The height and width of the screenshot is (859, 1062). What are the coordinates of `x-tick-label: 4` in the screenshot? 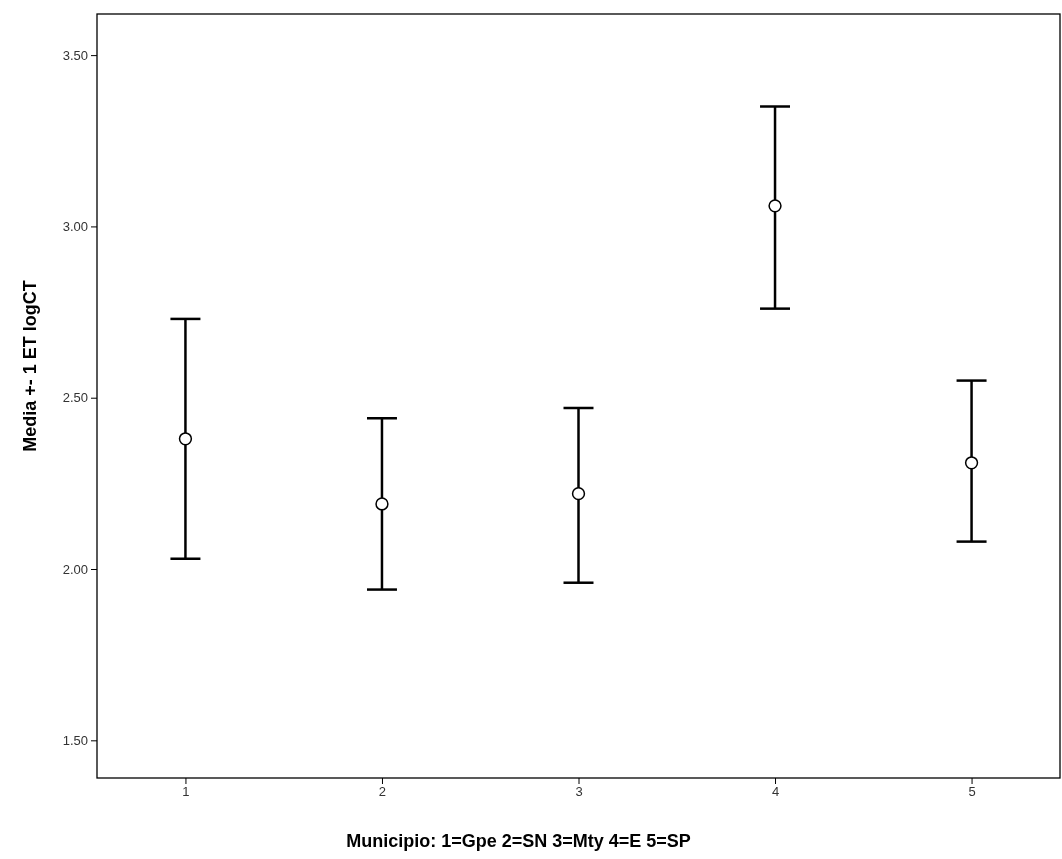 It's located at (775, 792).